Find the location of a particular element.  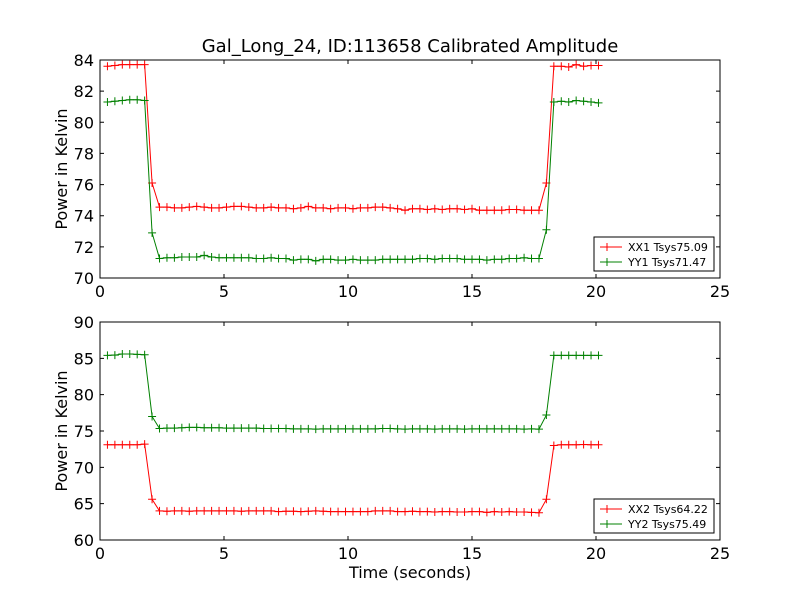

legend-entry-label: YY1 Tsys71.47 is located at coordinates (666, 262).